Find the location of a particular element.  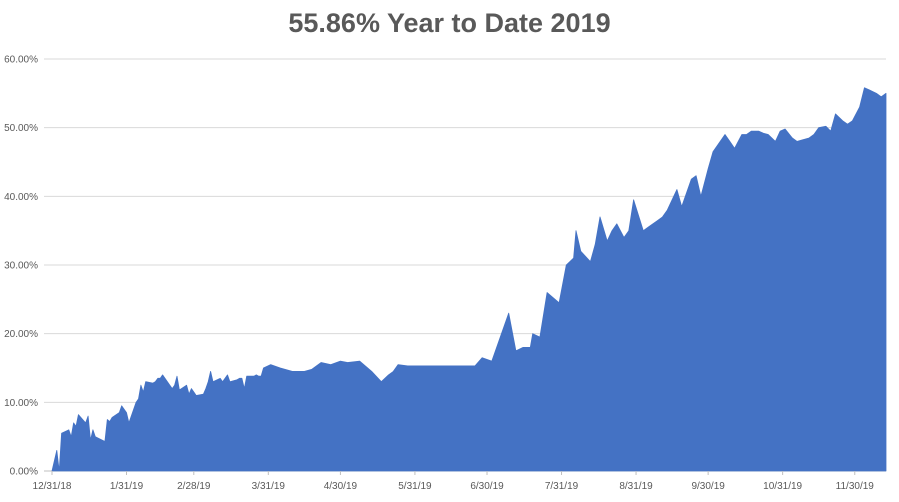

x-tick-label: 4/30/19 is located at coordinates (341, 486).